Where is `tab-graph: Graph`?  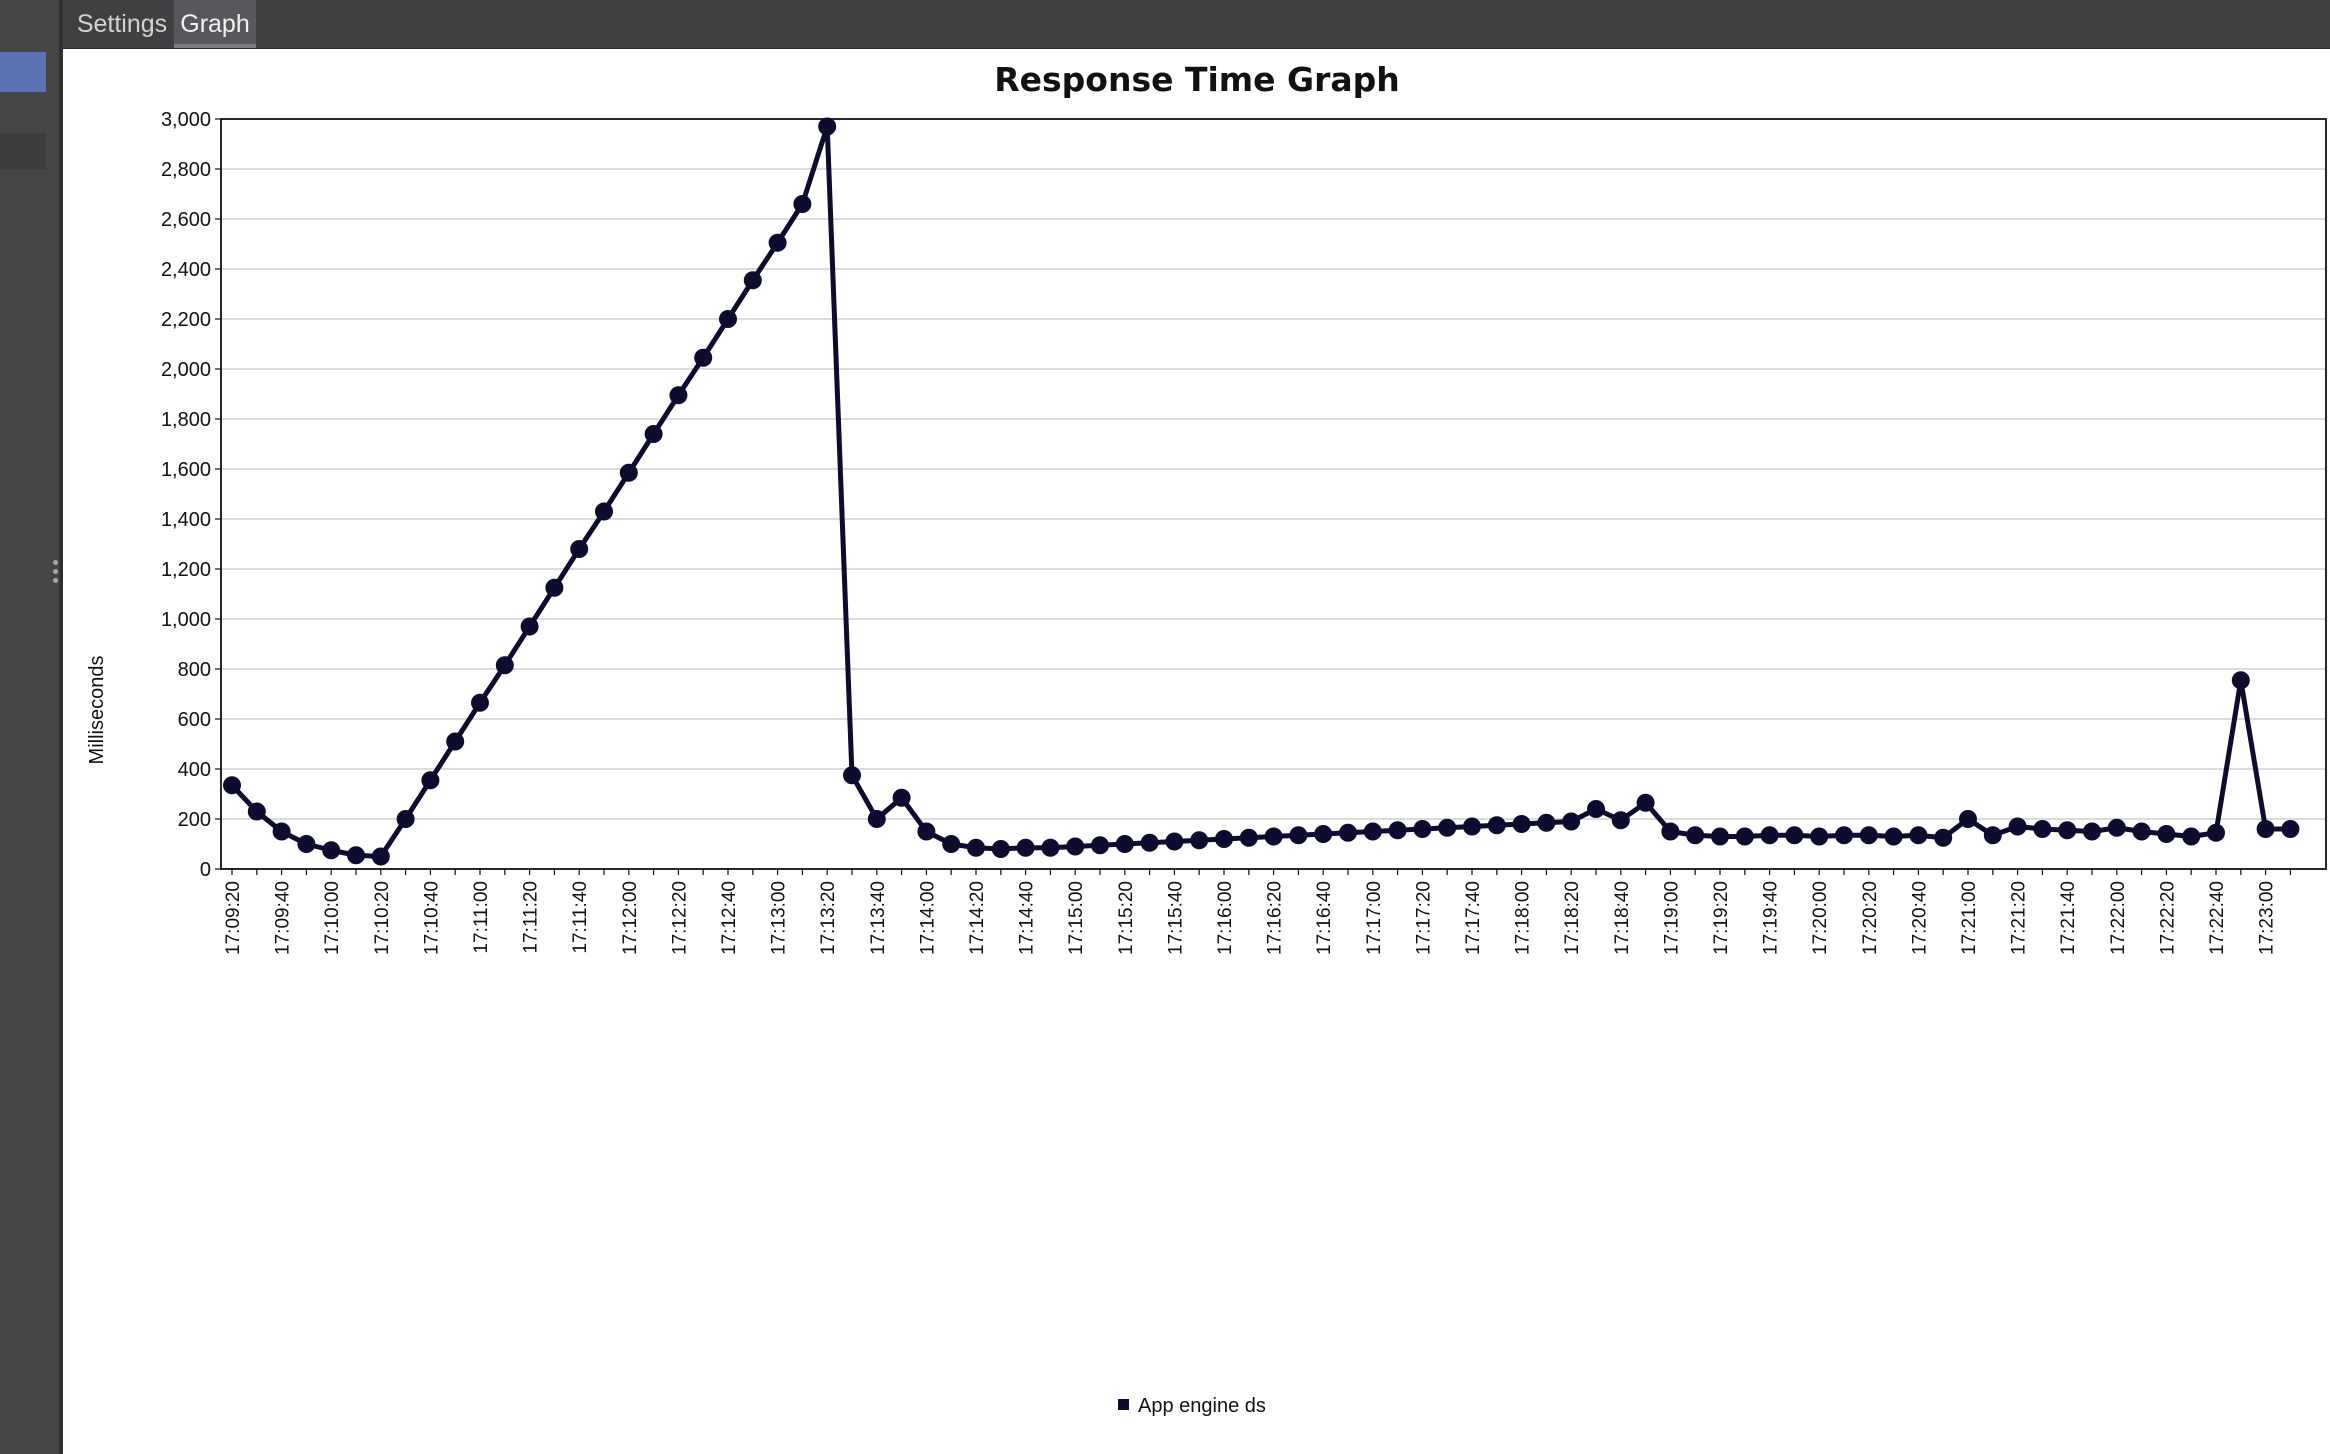
tab-graph: Graph is located at coordinates (215, 24).